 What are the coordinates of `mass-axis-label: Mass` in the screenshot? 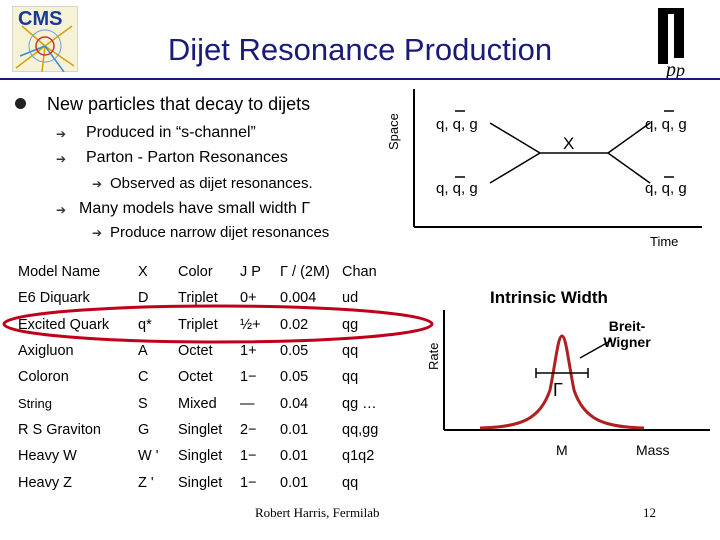 It's located at (653, 450).